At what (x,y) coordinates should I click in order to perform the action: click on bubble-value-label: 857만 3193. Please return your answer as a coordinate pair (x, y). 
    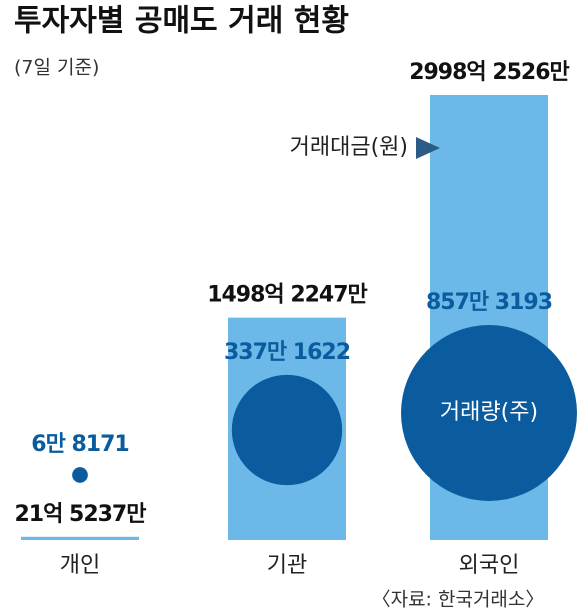
    Looking at the image, I should click on (489, 302).